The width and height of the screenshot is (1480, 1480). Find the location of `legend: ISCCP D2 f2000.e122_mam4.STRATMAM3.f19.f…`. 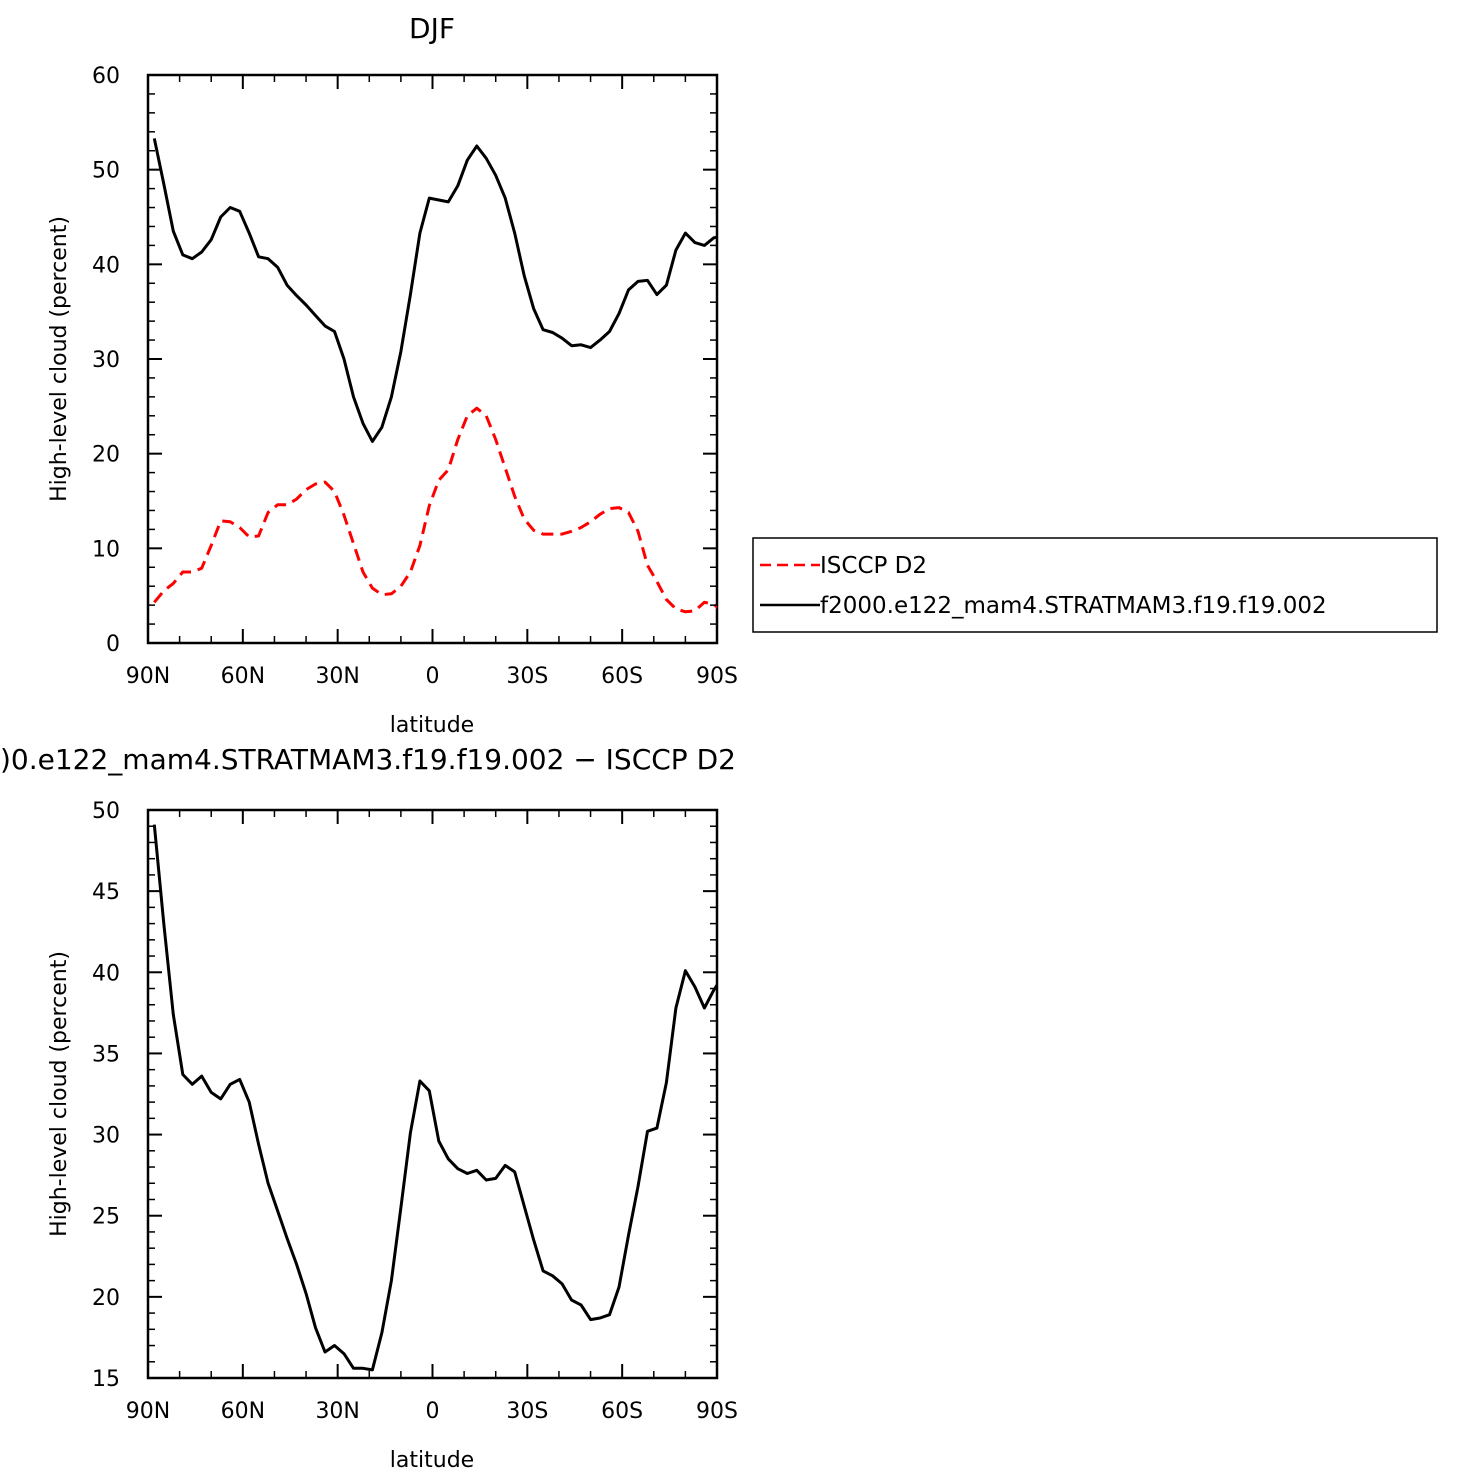

legend: ISCCP D2 f2000.e122_mam4.STRATMAM3.f19.f… is located at coordinates (1095, 585).